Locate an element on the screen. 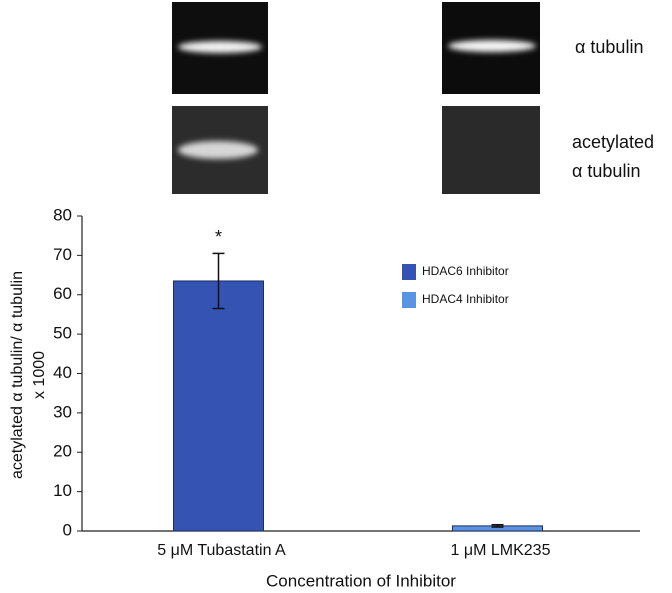 The image size is (672, 593). y-tick-label: 40 is located at coordinates (62, 372).